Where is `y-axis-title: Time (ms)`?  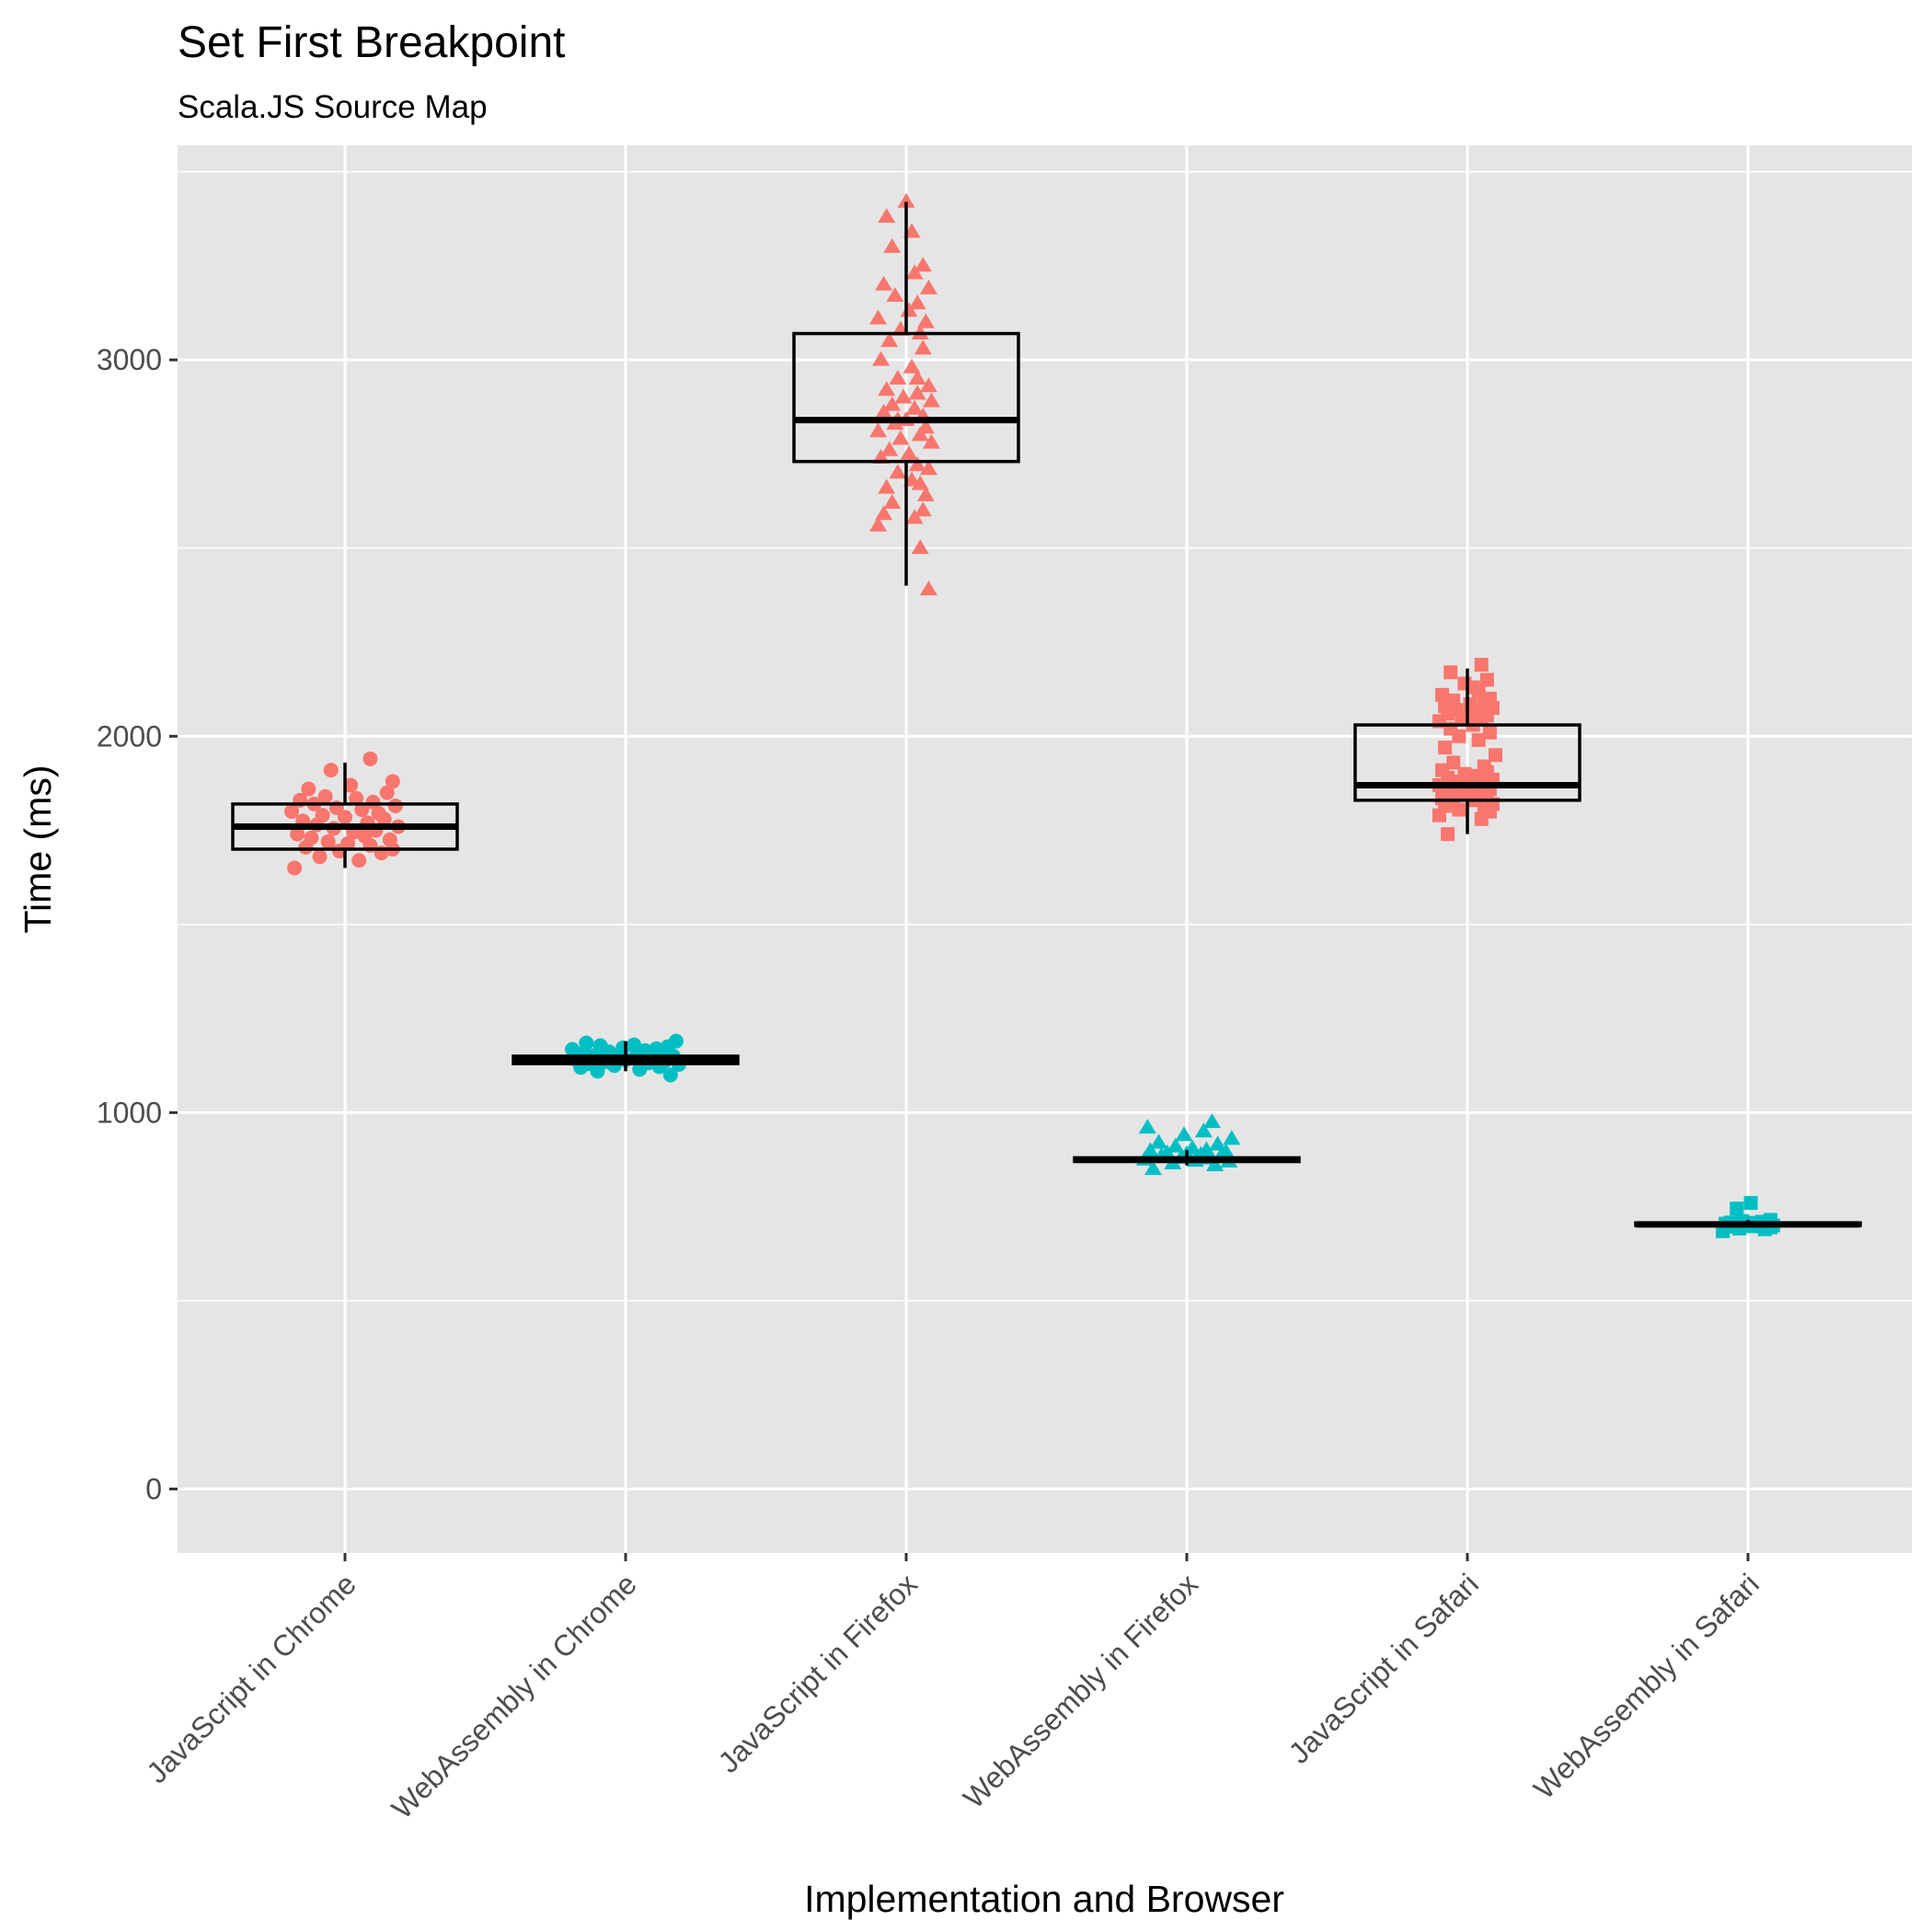
y-axis-title: Time (ms) is located at coordinates (38, 849).